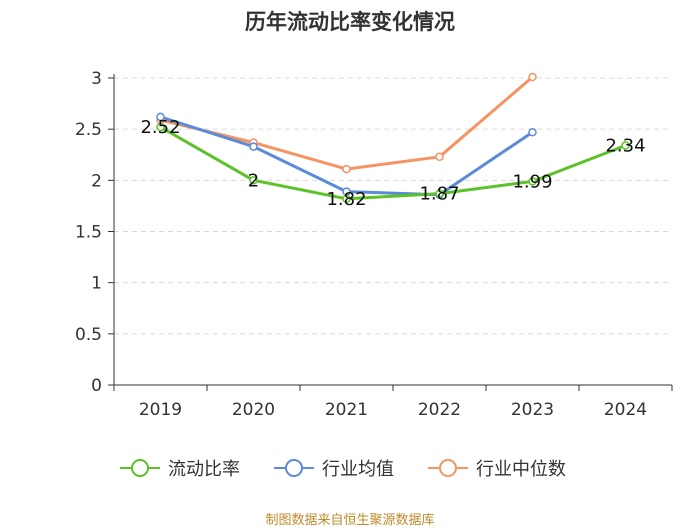 This screenshot has width=700, height=528. What do you see at coordinates (532, 410) in the screenshot?
I see `x-tick-label: 2023` at bounding box center [532, 410].